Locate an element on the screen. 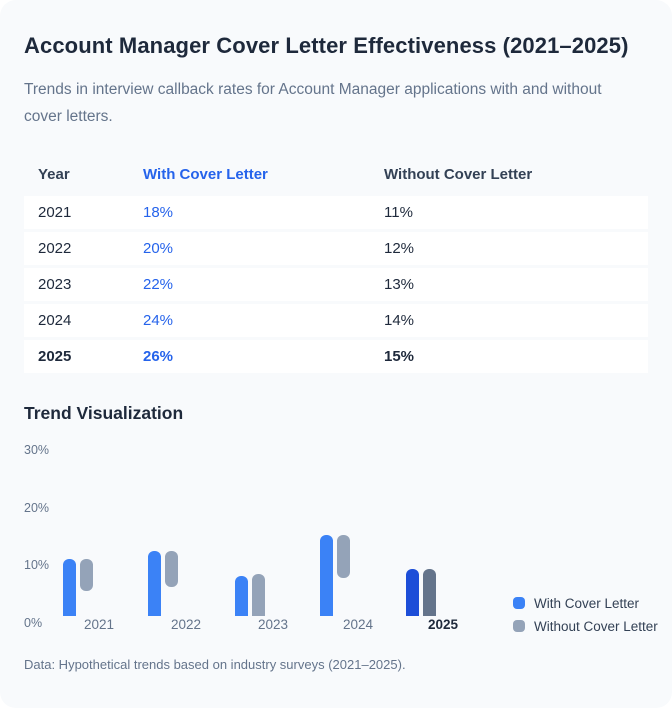 This screenshot has height=708, width=672. column-header-with-cover-letter: With Cover Letter is located at coordinates (205, 174).